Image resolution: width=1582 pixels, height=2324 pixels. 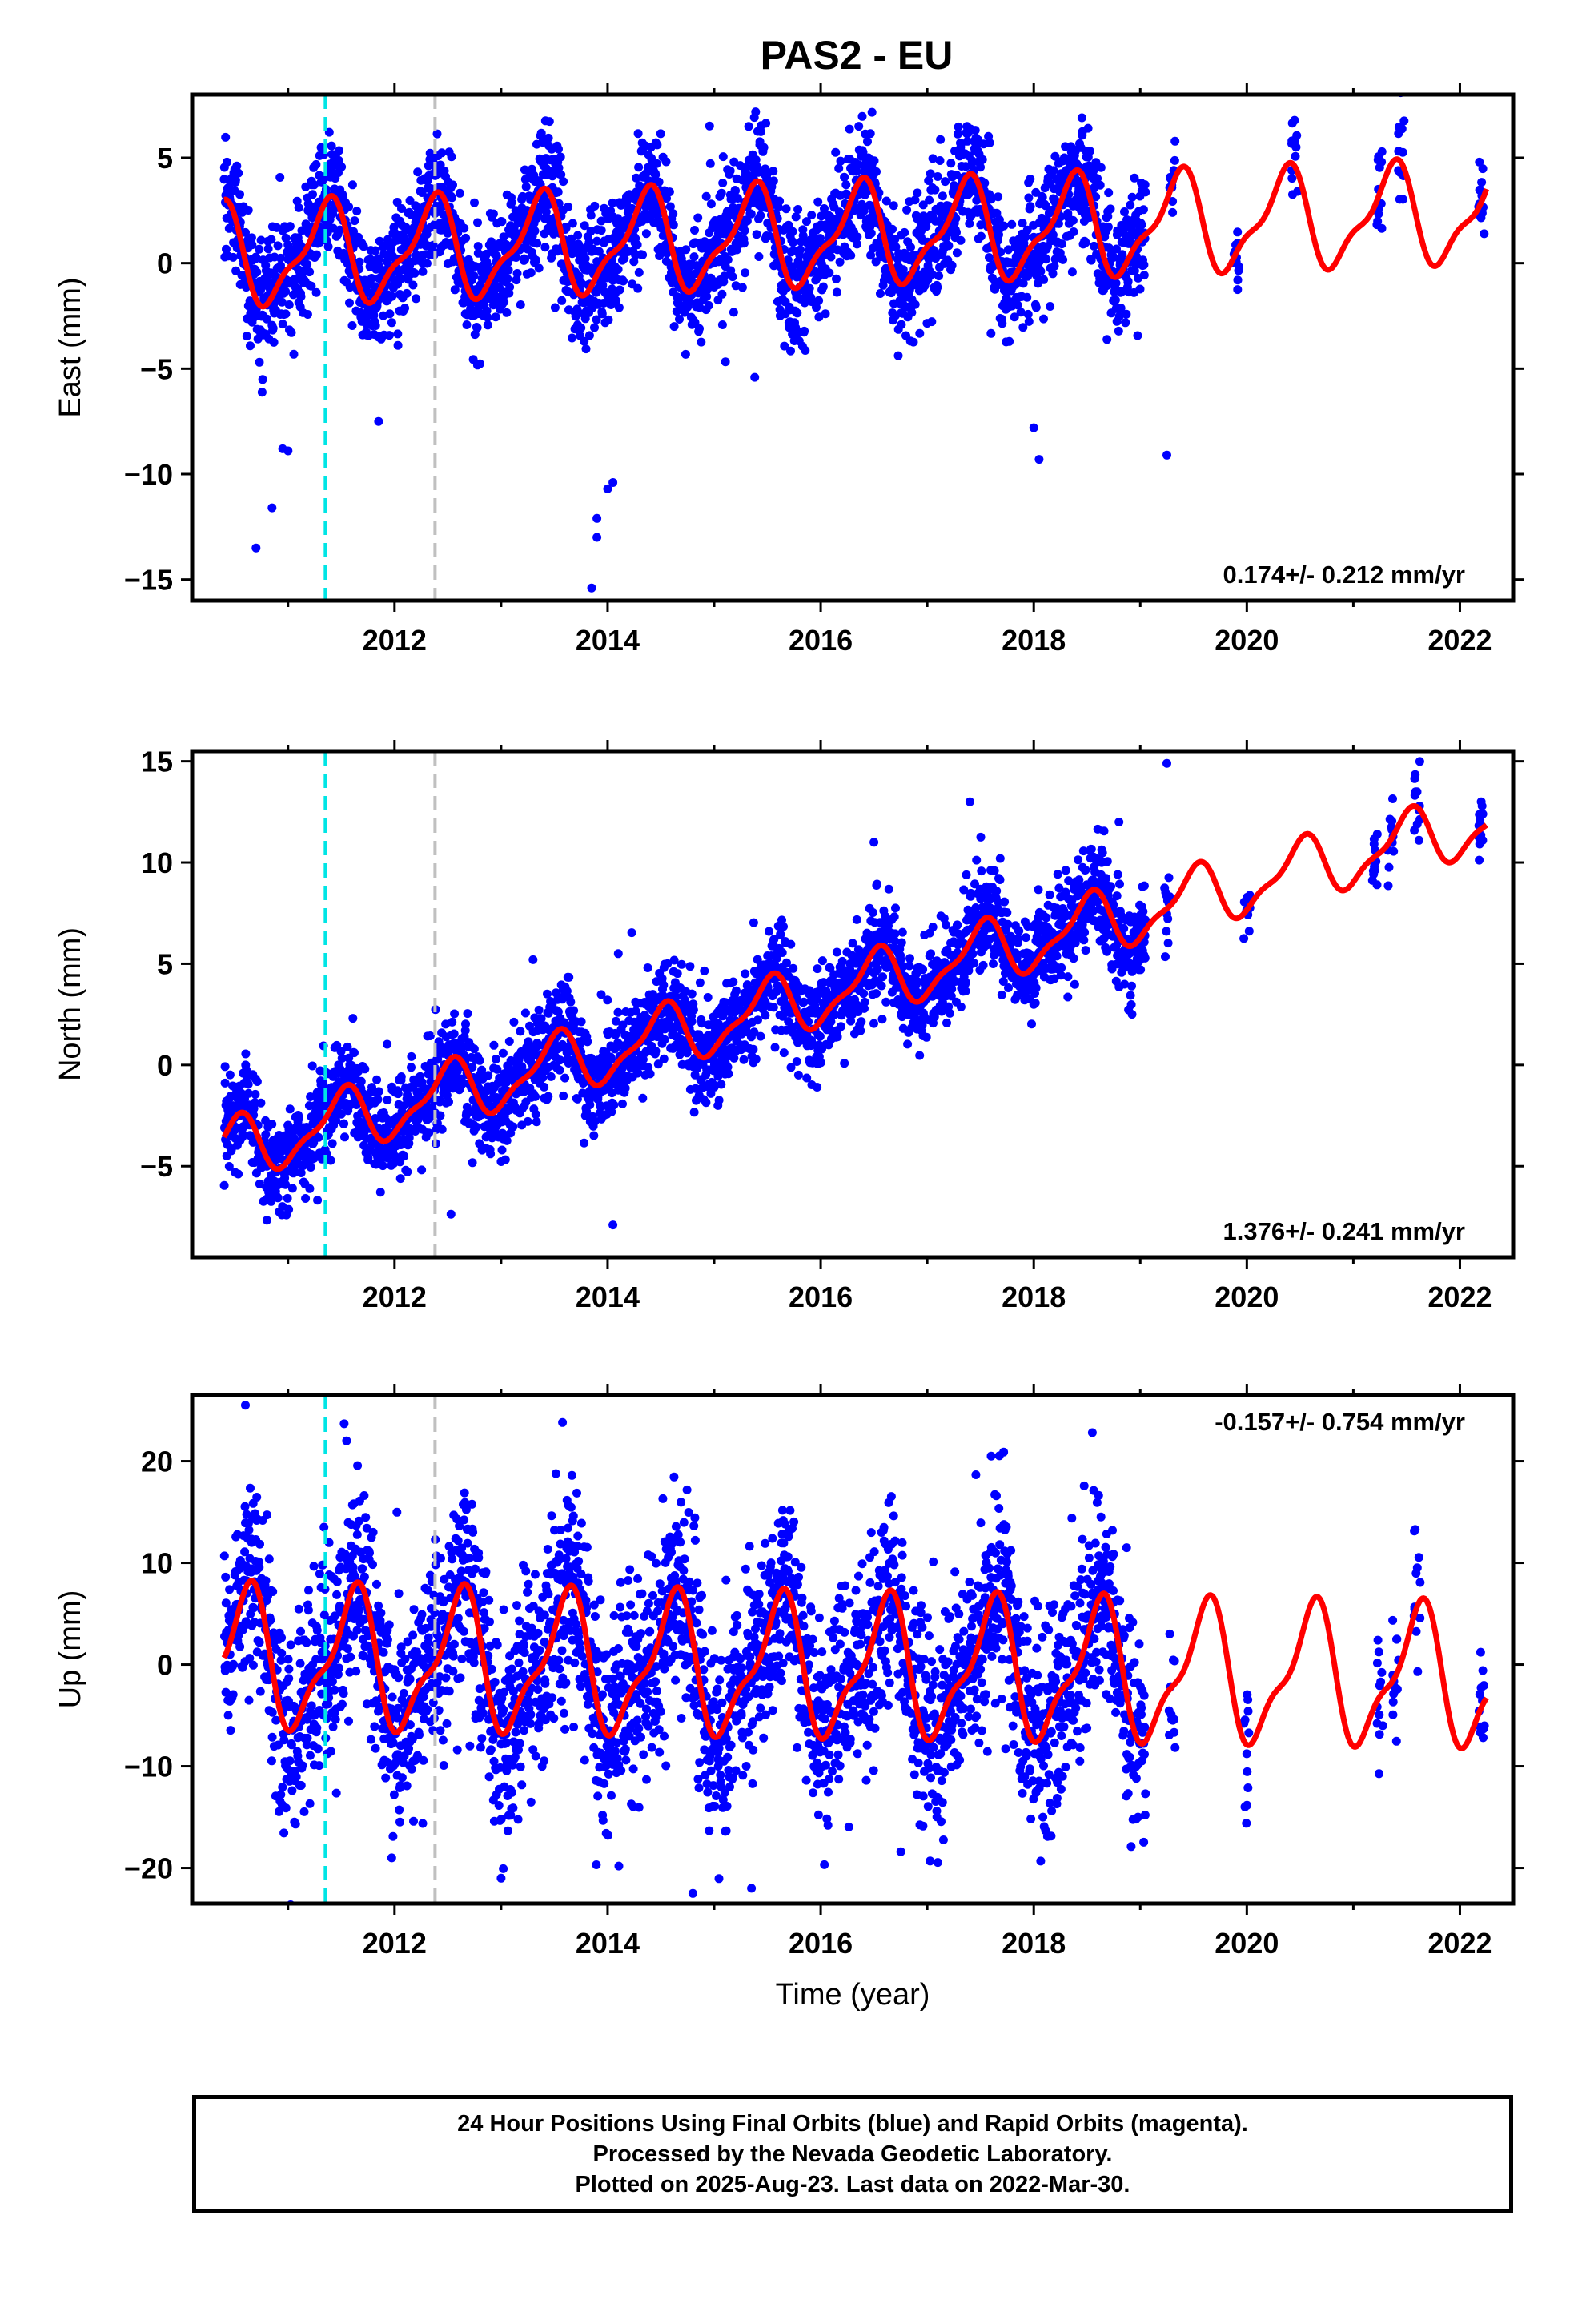 I want to click on x-tick-label: 2012, so click(x=395, y=640).